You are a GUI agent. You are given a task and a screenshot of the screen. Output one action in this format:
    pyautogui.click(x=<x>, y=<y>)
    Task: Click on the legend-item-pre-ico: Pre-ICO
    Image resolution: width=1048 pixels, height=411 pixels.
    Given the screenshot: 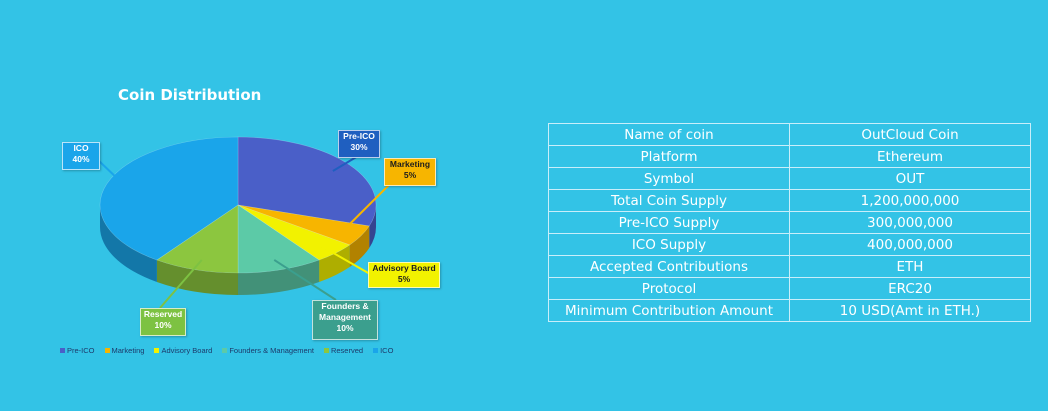 What is the action you would take?
    pyautogui.click(x=77, y=350)
    